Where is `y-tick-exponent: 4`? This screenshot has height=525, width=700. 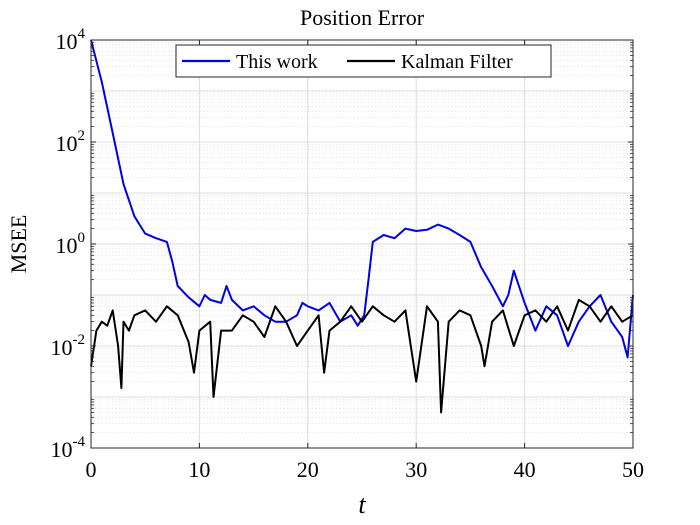 y-tick-exponent: 4 is located at coordinates (82, 34).